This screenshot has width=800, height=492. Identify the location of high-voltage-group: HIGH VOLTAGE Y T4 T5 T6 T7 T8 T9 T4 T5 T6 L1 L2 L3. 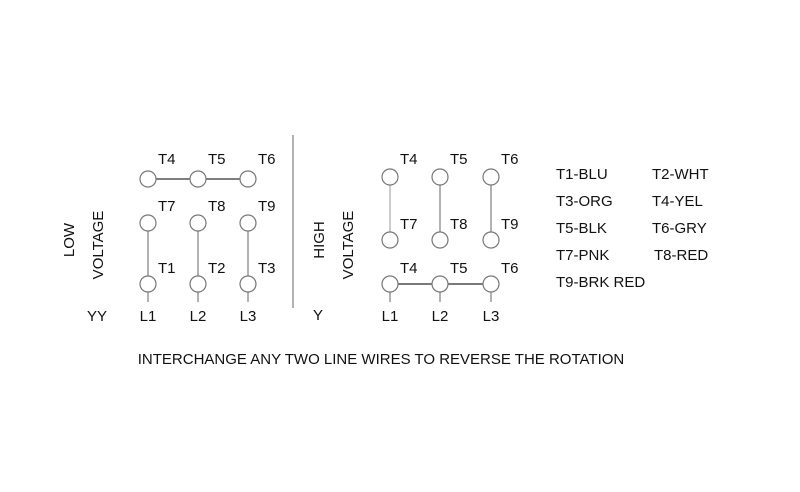
(415, 238).